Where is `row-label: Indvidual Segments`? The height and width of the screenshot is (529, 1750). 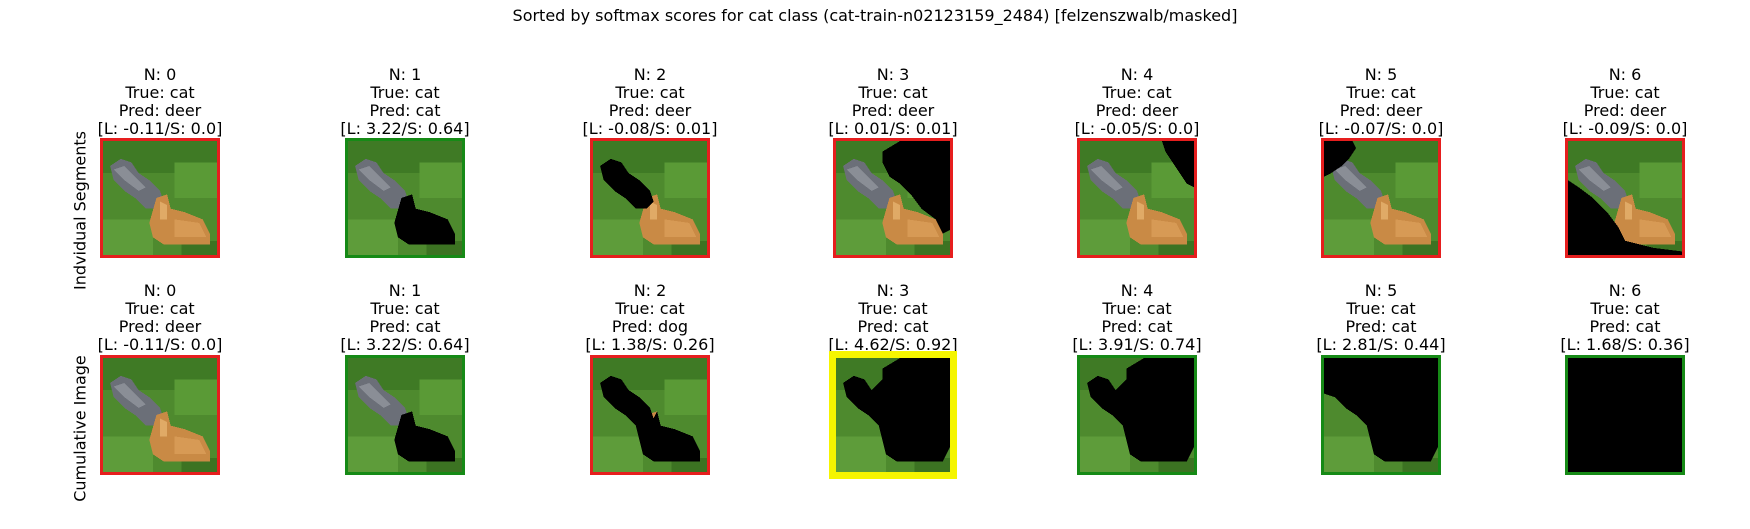
row-label: Indvidual Segments is located at coordinates (80, 210).